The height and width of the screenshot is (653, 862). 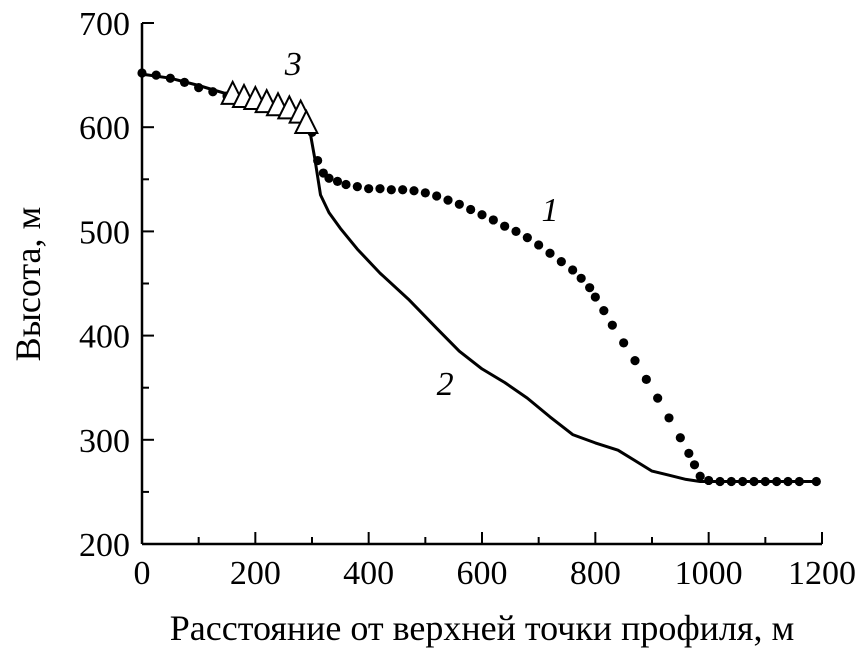 I want to click on x-tick-label: 600, so click(x=482, y=573).